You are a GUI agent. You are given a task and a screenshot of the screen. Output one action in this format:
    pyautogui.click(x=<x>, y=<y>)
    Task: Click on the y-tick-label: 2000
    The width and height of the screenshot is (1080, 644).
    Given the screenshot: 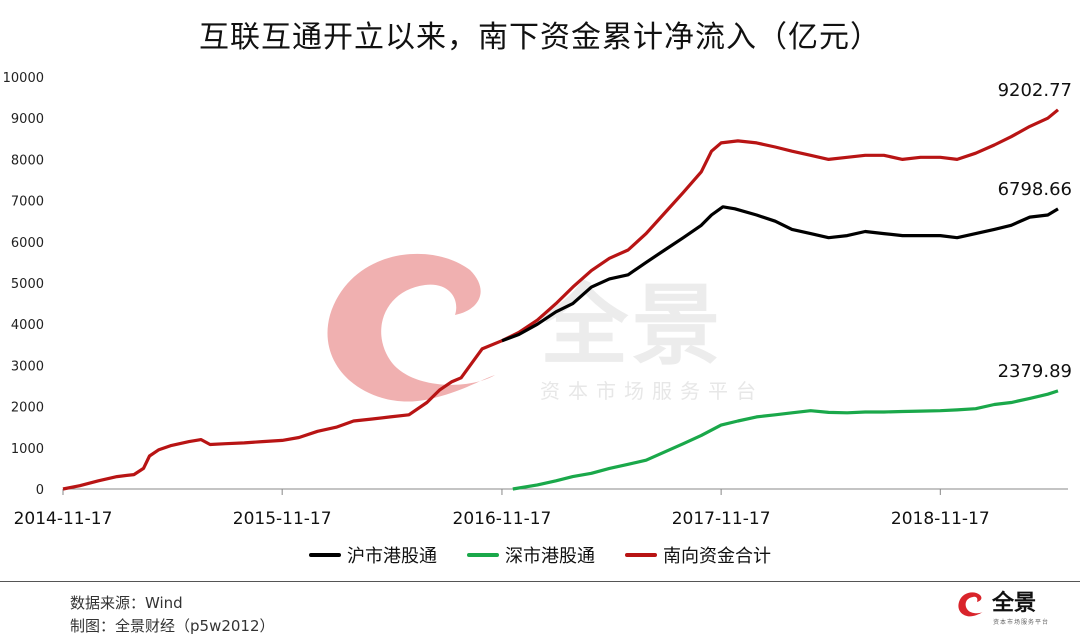 What is the action you would take?
    pyautogui.click(x=27, y=408)
    